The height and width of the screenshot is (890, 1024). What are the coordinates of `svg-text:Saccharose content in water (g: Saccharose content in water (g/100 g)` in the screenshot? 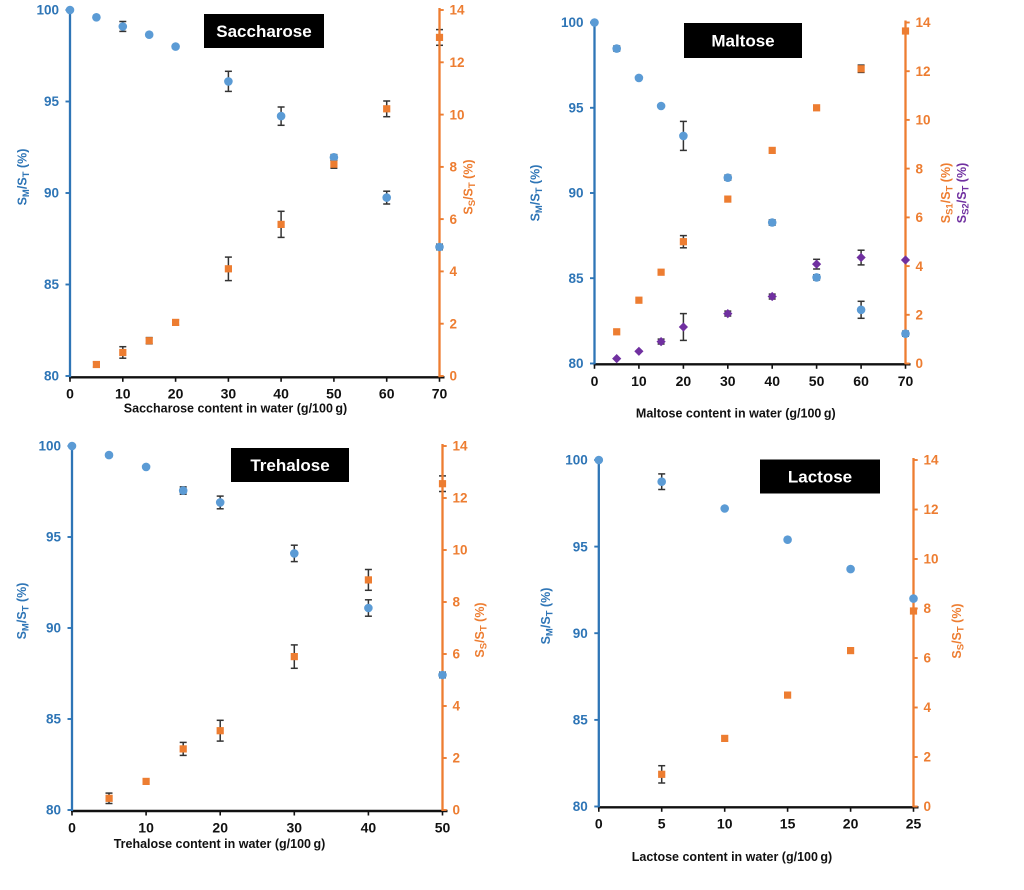 It's located at (235, 408).